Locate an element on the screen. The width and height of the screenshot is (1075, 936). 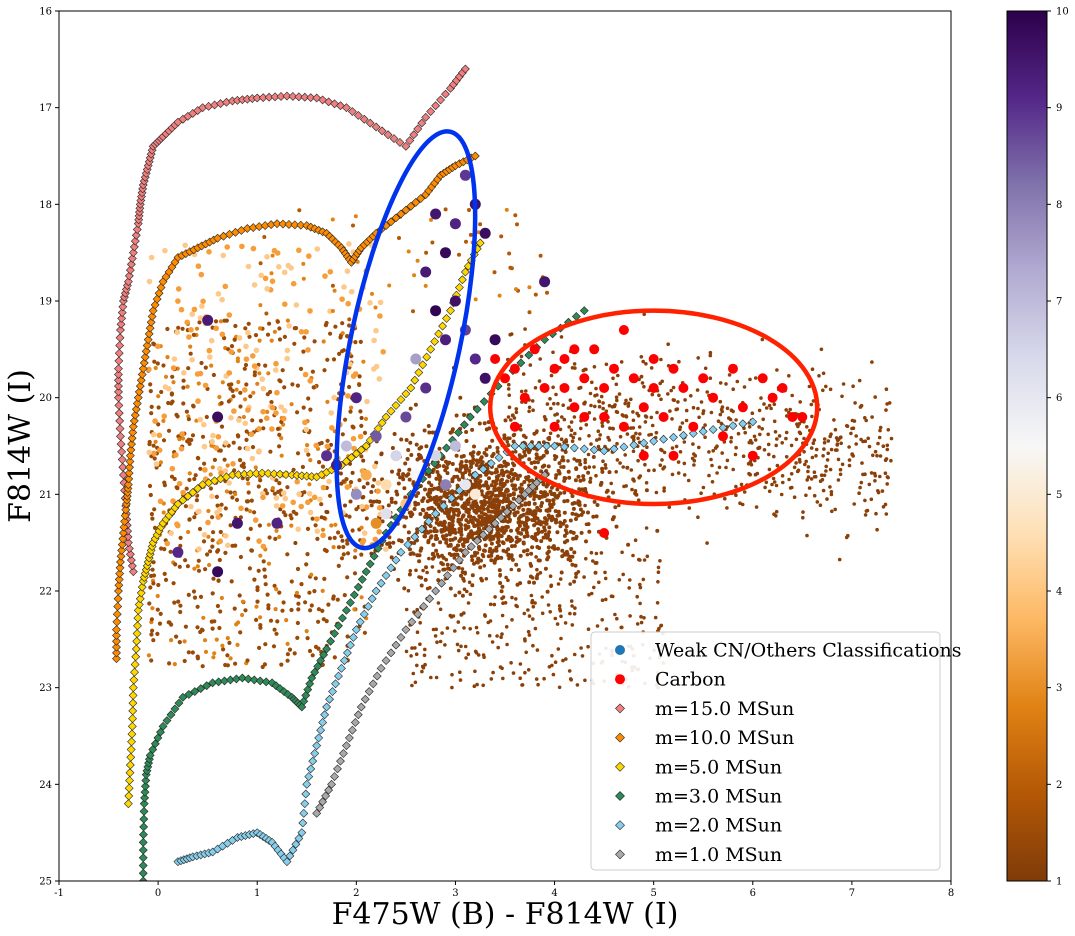
legend-marker is located at coordinates (620, 679).